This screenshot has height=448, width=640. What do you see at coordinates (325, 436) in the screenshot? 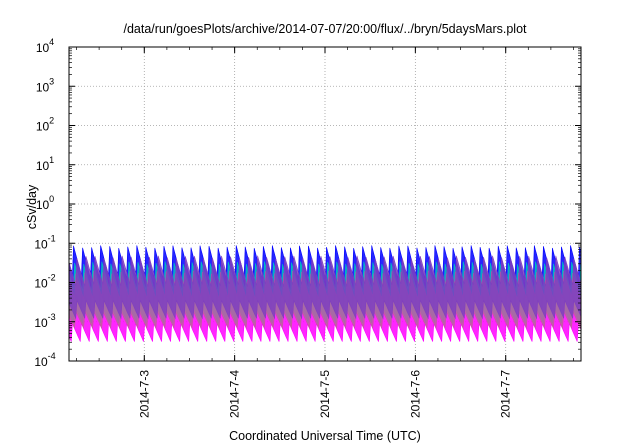
I see `x-axis-label: Coordinated Universal Time (UTC)` at bounding box center [325, 436].